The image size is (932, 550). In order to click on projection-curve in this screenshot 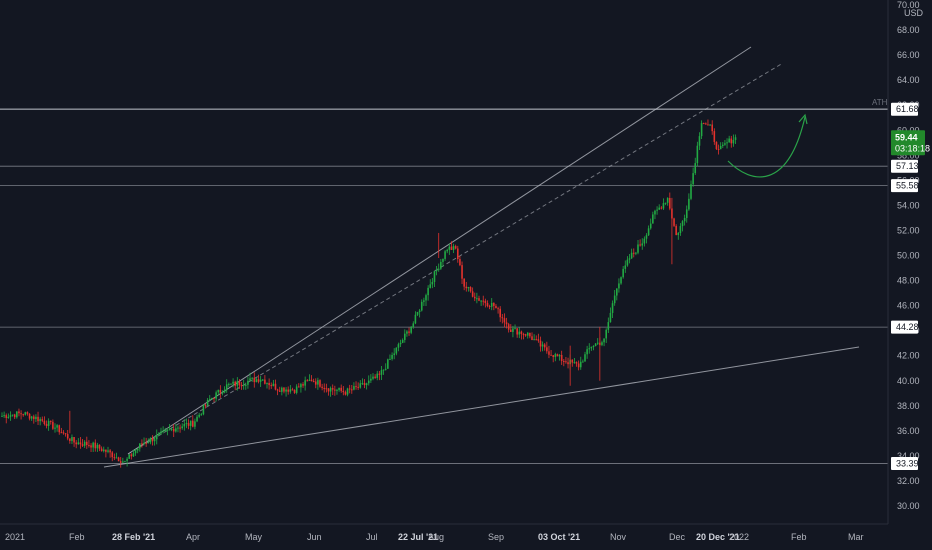, I will do `click(766, 147)`.